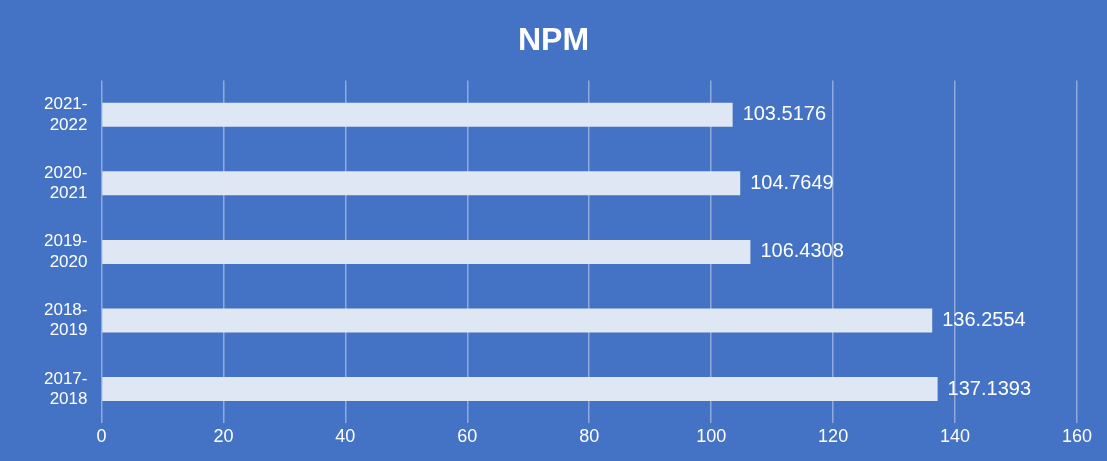  Describe the element at coordinates (802, 250) in the screenshot. I see `data-label: 106.4308` at that location.